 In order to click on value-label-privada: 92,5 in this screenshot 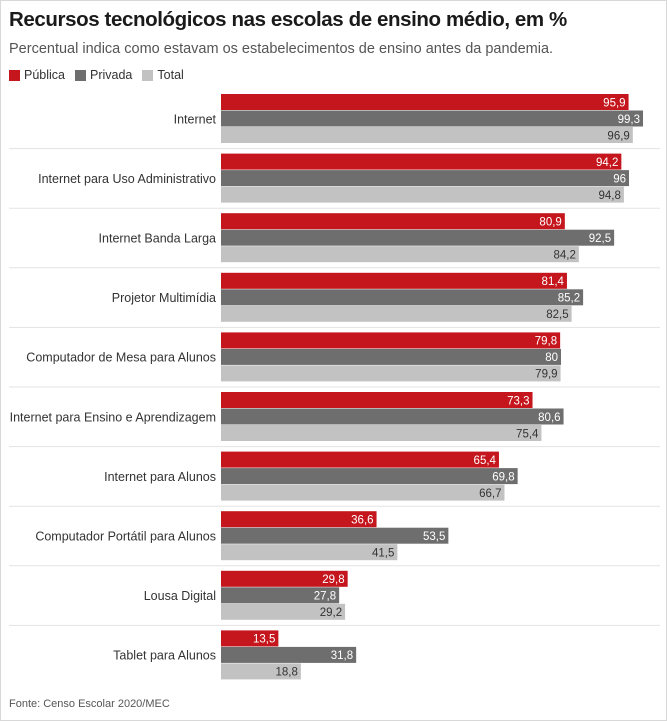, I will do `click(600, 239)`.